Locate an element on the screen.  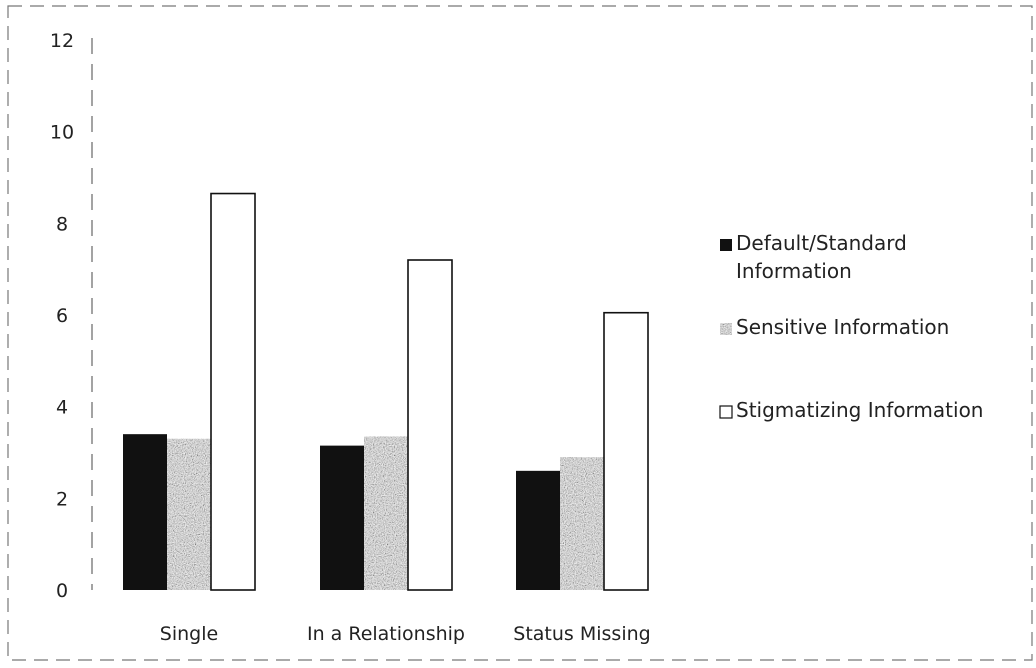
legend-label: Sensitive Information is located at coordinates (842, 327).